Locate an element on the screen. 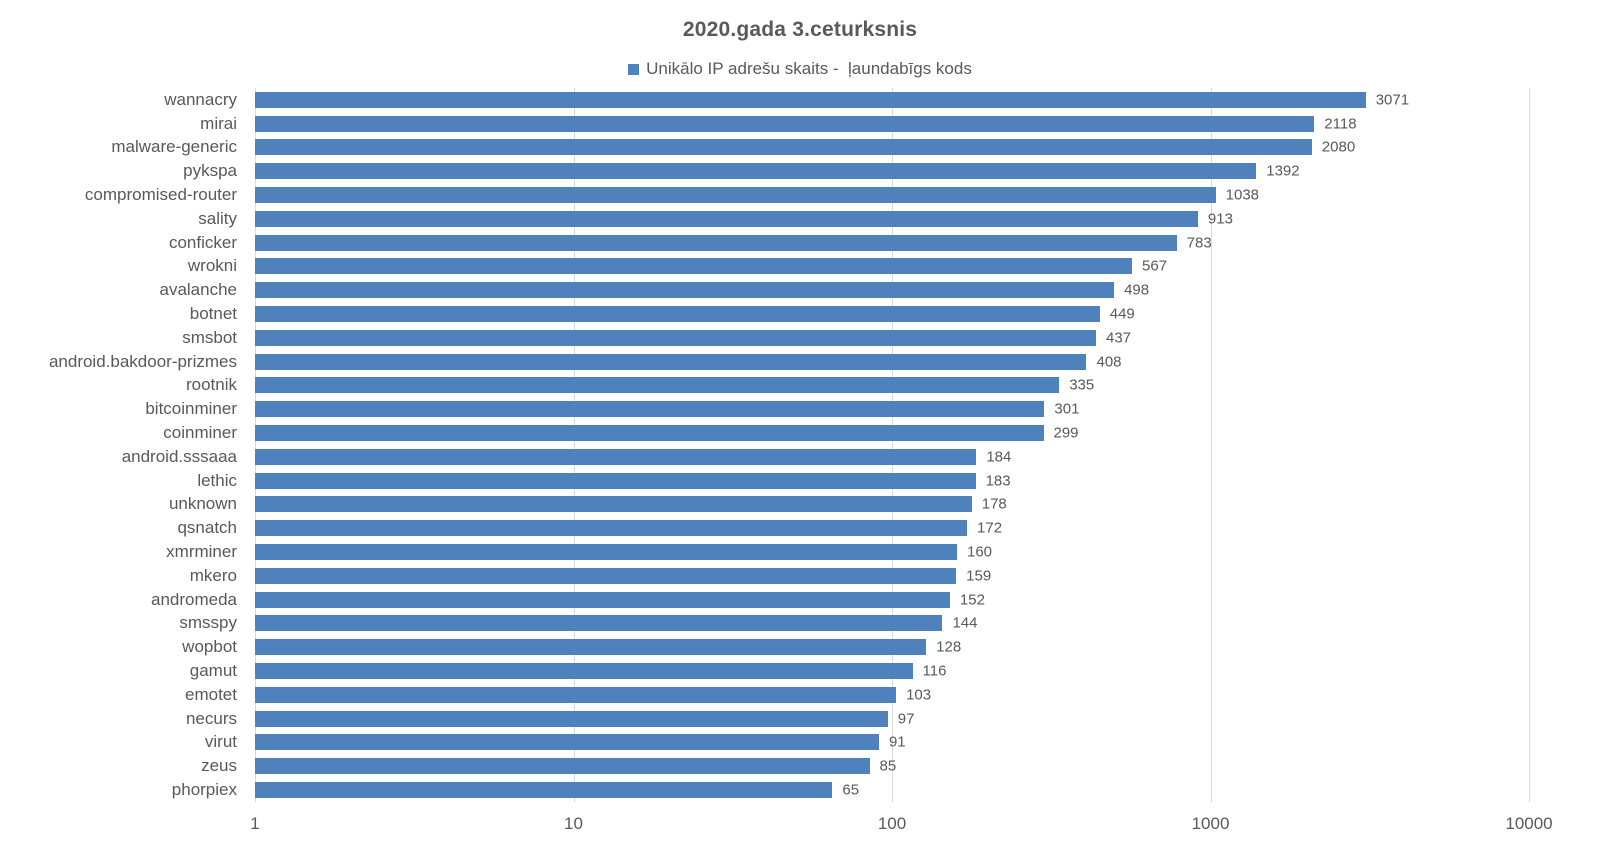 The image size is (1600, 864). chart-row: compromised-router 1038 is located at coordinates (800, 195).